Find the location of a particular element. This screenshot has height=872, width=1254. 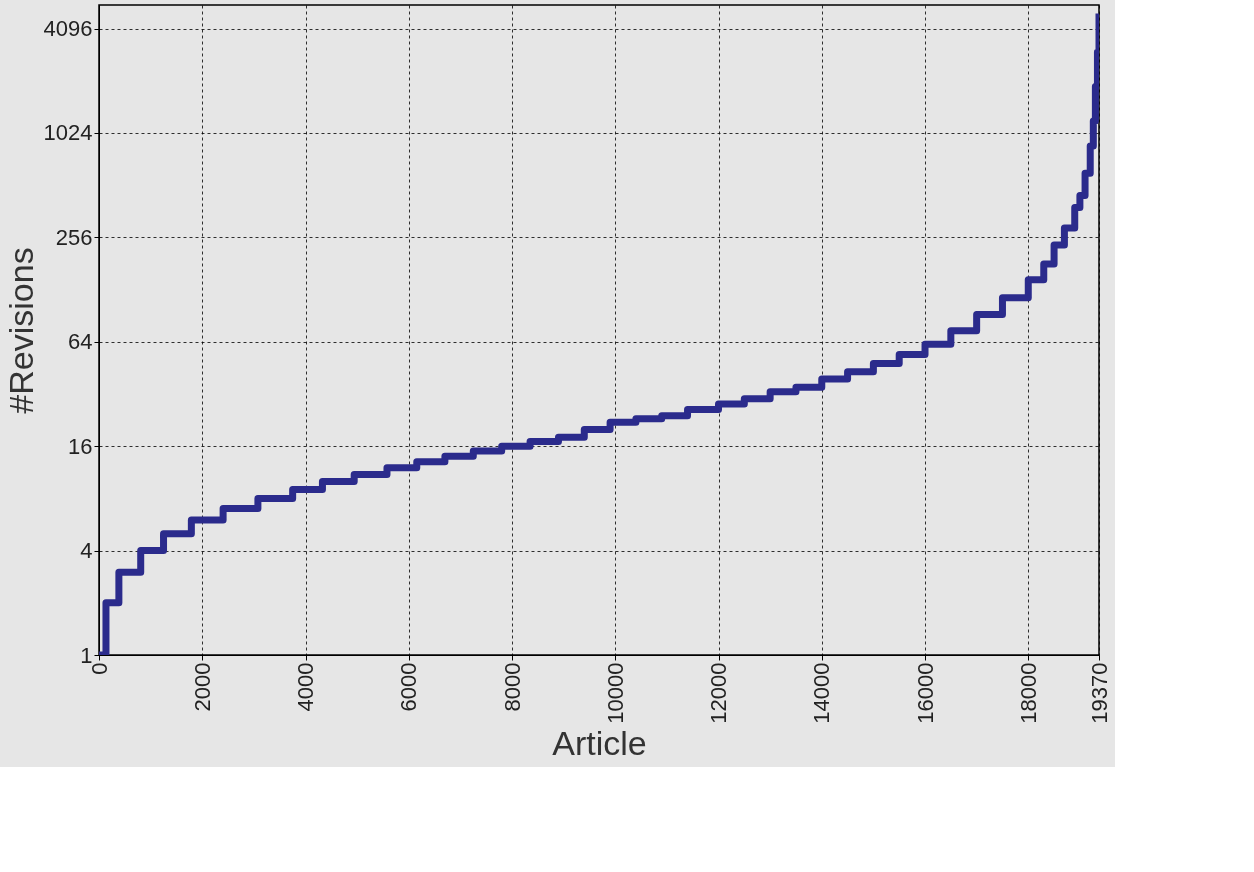

x-tick-label: 10000 is located at coordinates (615, 693).